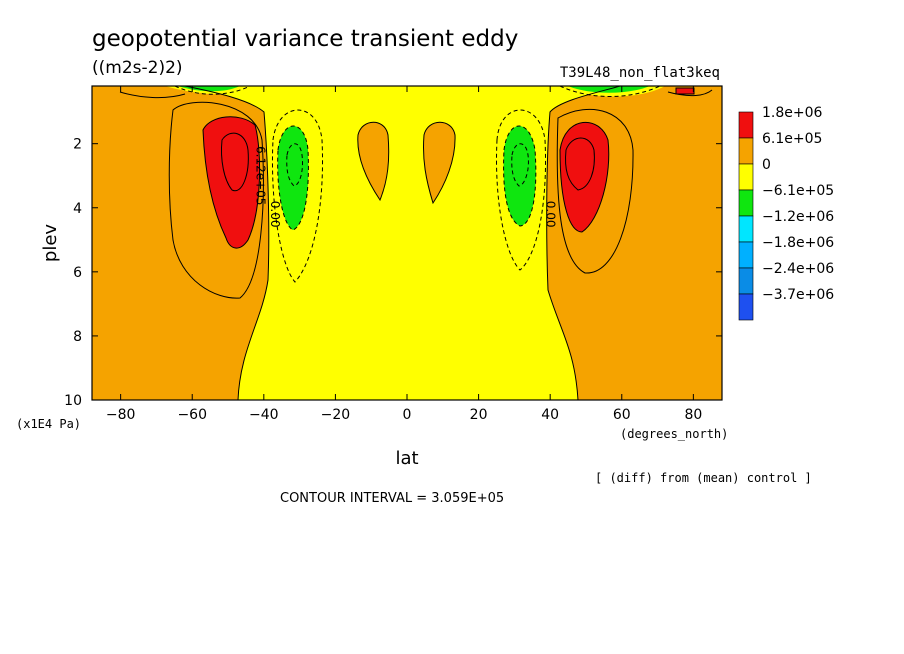 The width and height of the screenshot is (904, 654). Describe the element at coordinates (77, 145) in the screenshot. I see `y-tick-label: 2` at that location.